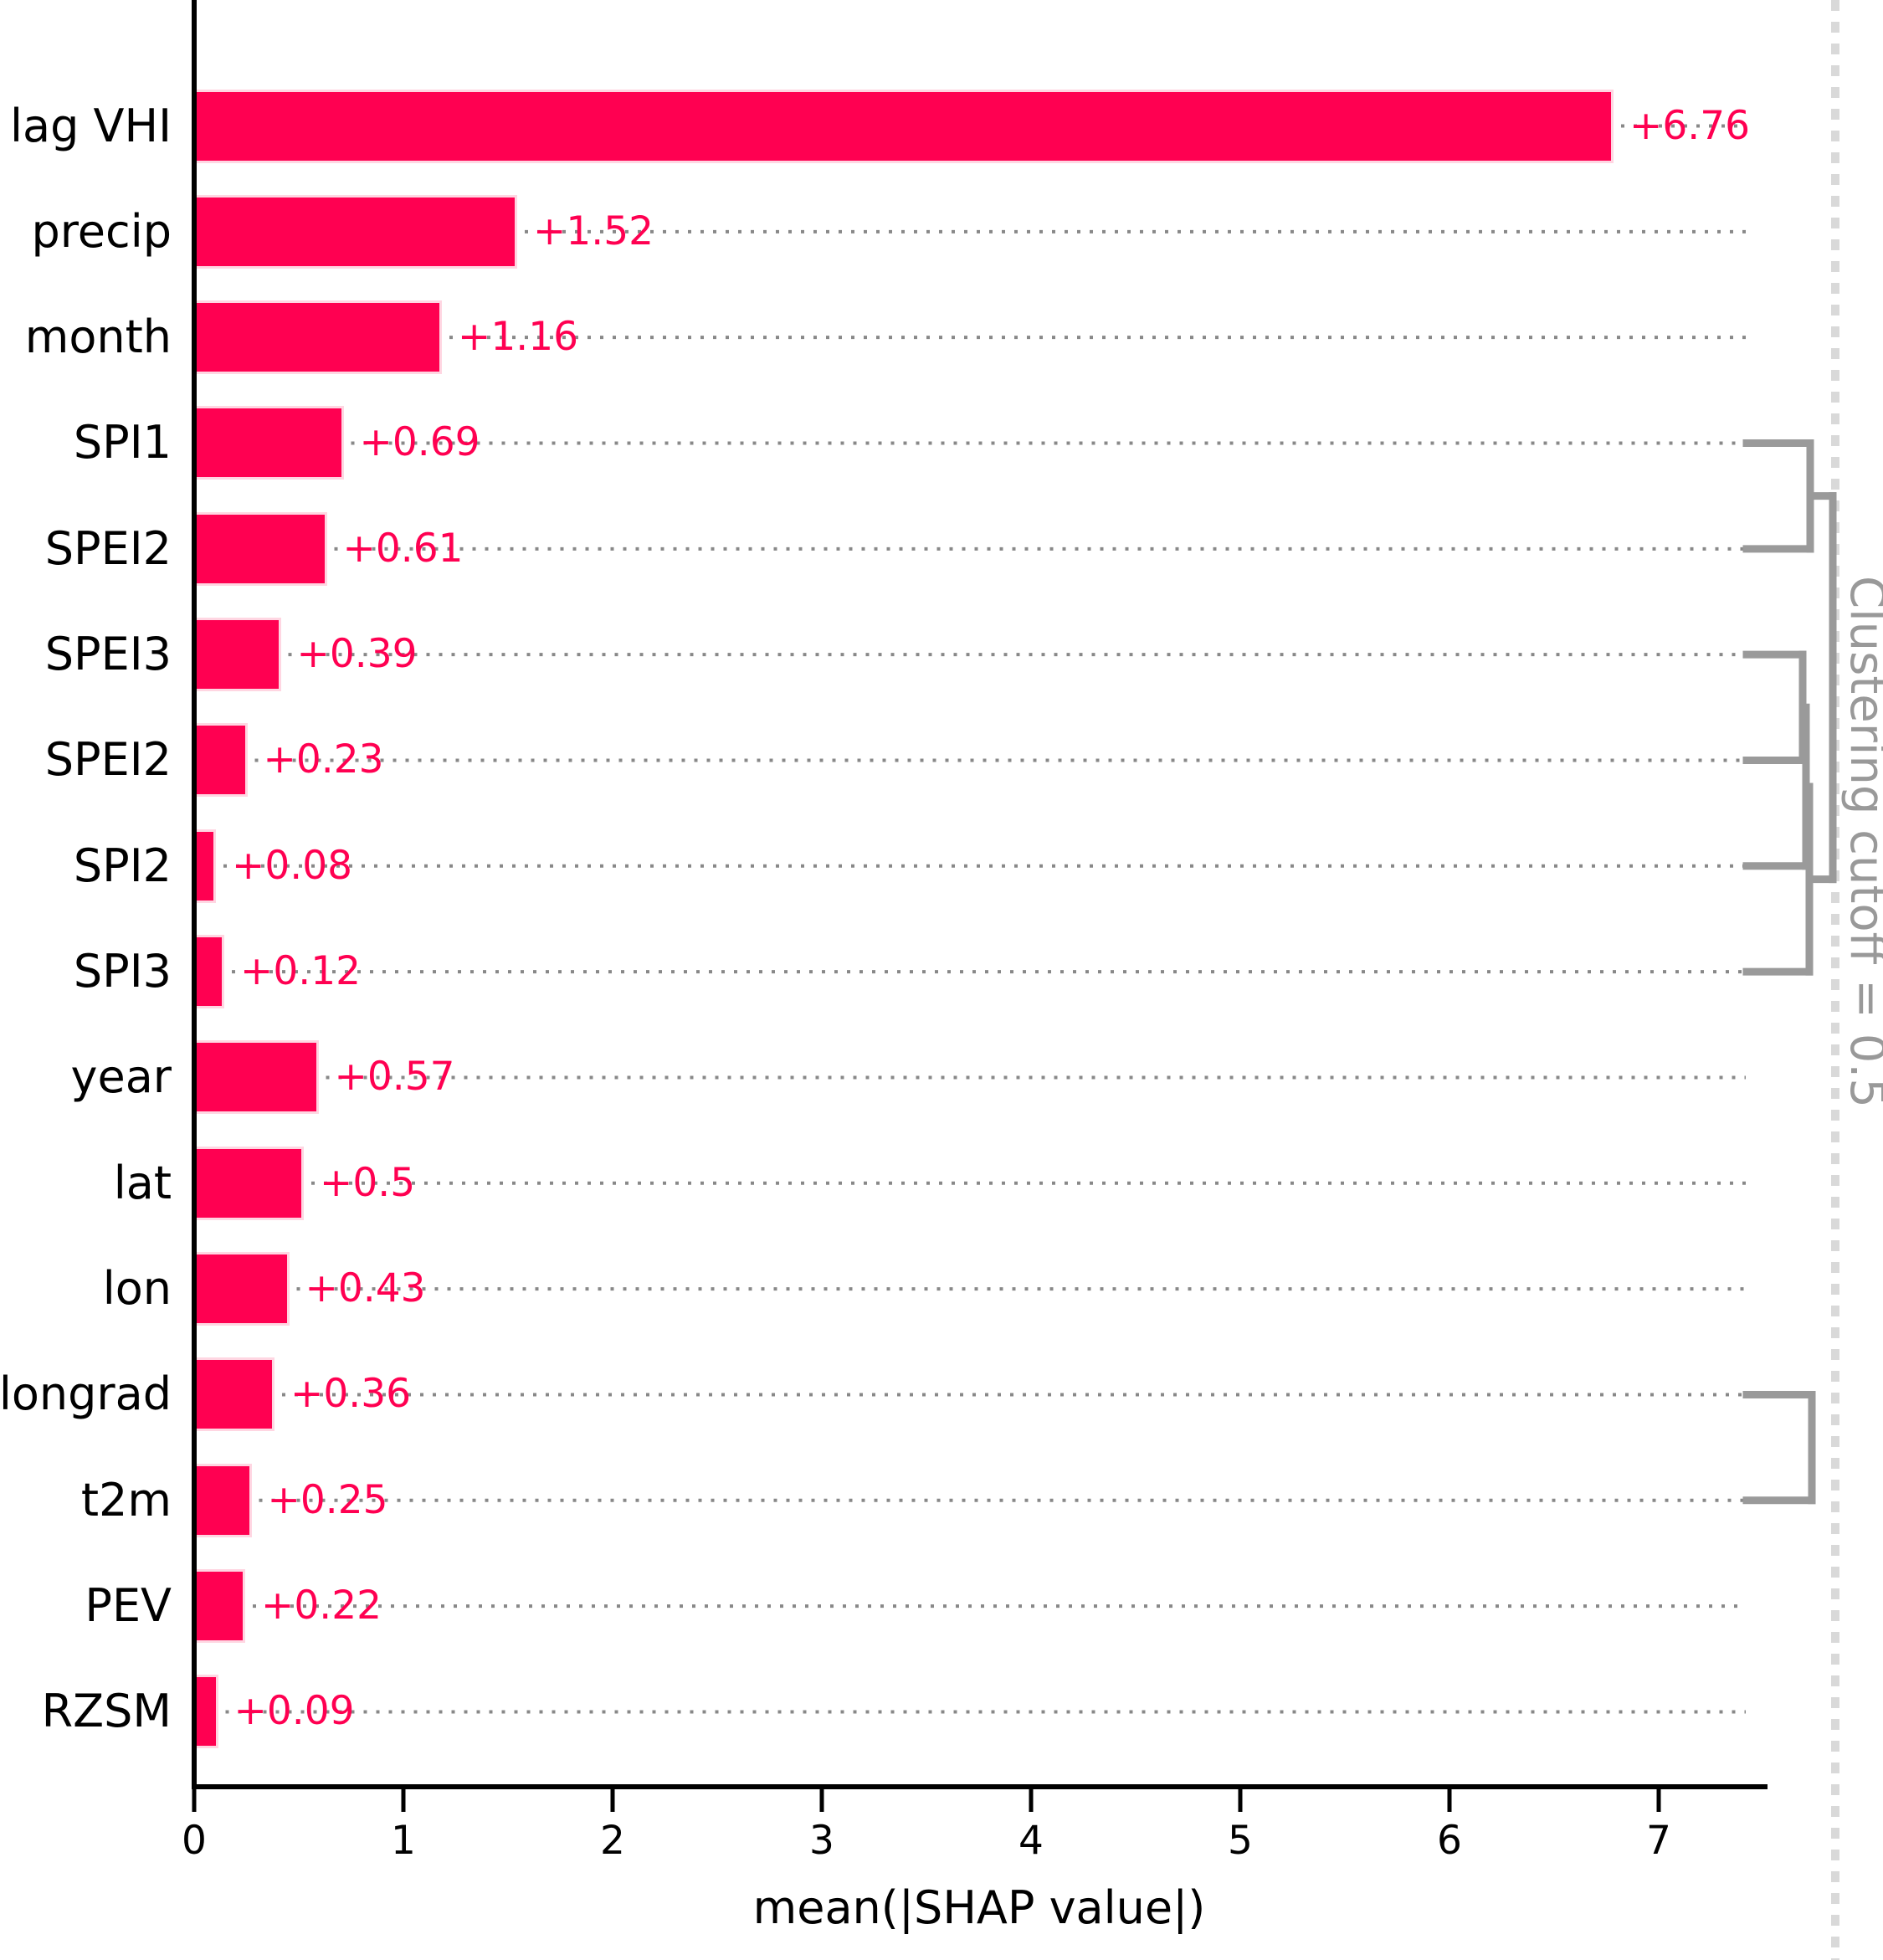  What do you see at coordinates (126, 1499) in the screenshot?
I see `row-label-t2m: t2m` at bounding box center [126, 1499].